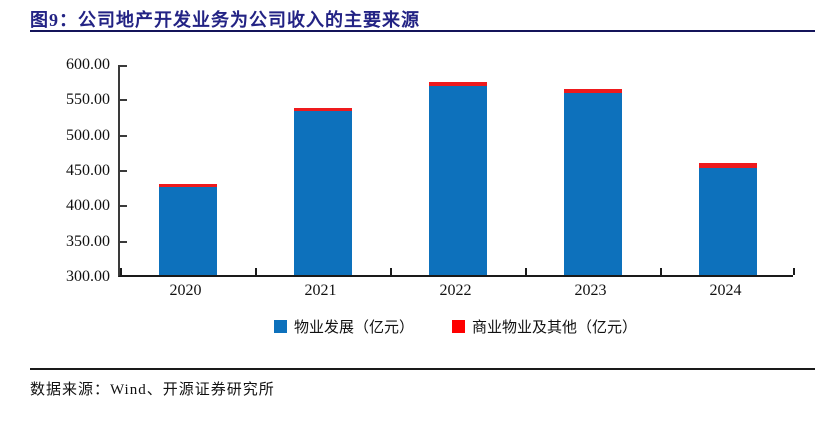  Describe the element at coordinates (88, 206) in the screenshot. I see `y-tick-label: 400.00` at that location.